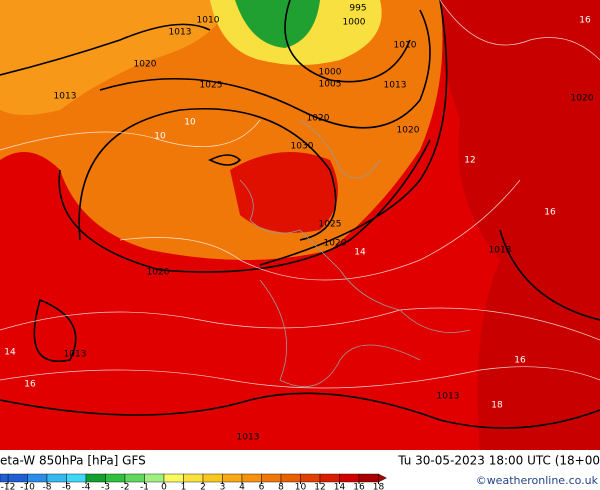  I want to click on colorbar-tick-label: 0, so click(164, 486).